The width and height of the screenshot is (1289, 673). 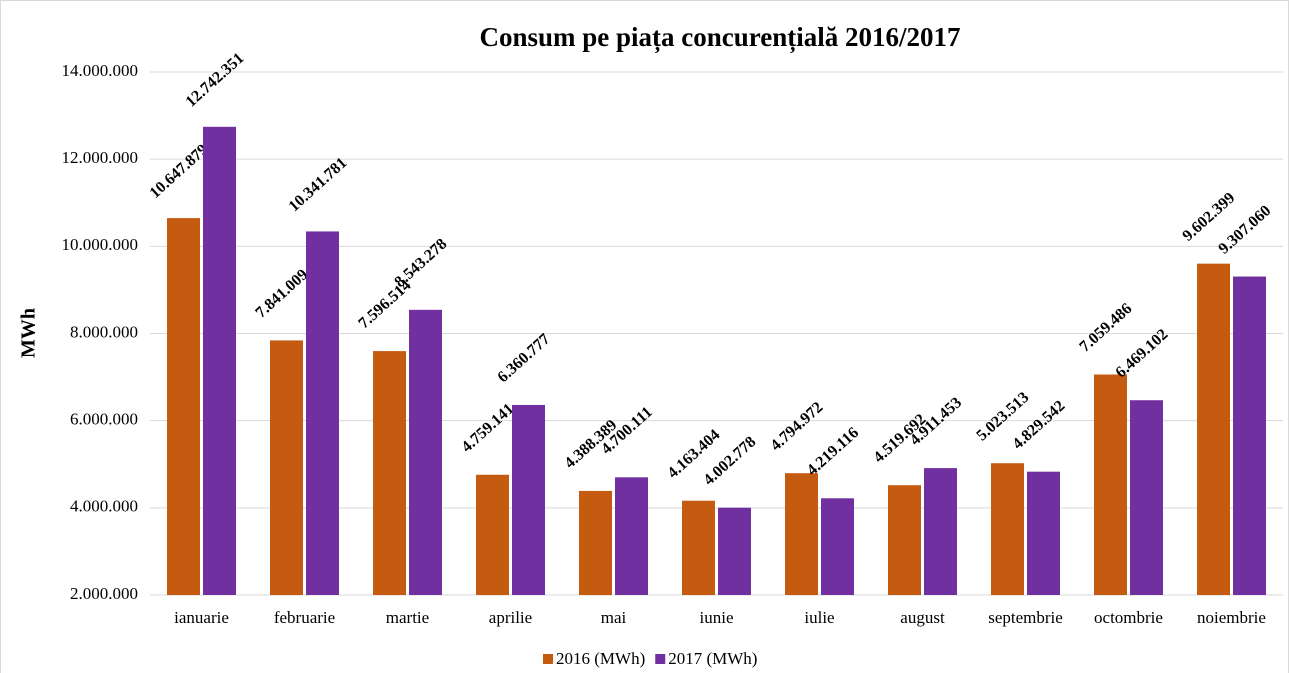 I want to click on value-label: 8.543.278, so click(x=420, y=262).